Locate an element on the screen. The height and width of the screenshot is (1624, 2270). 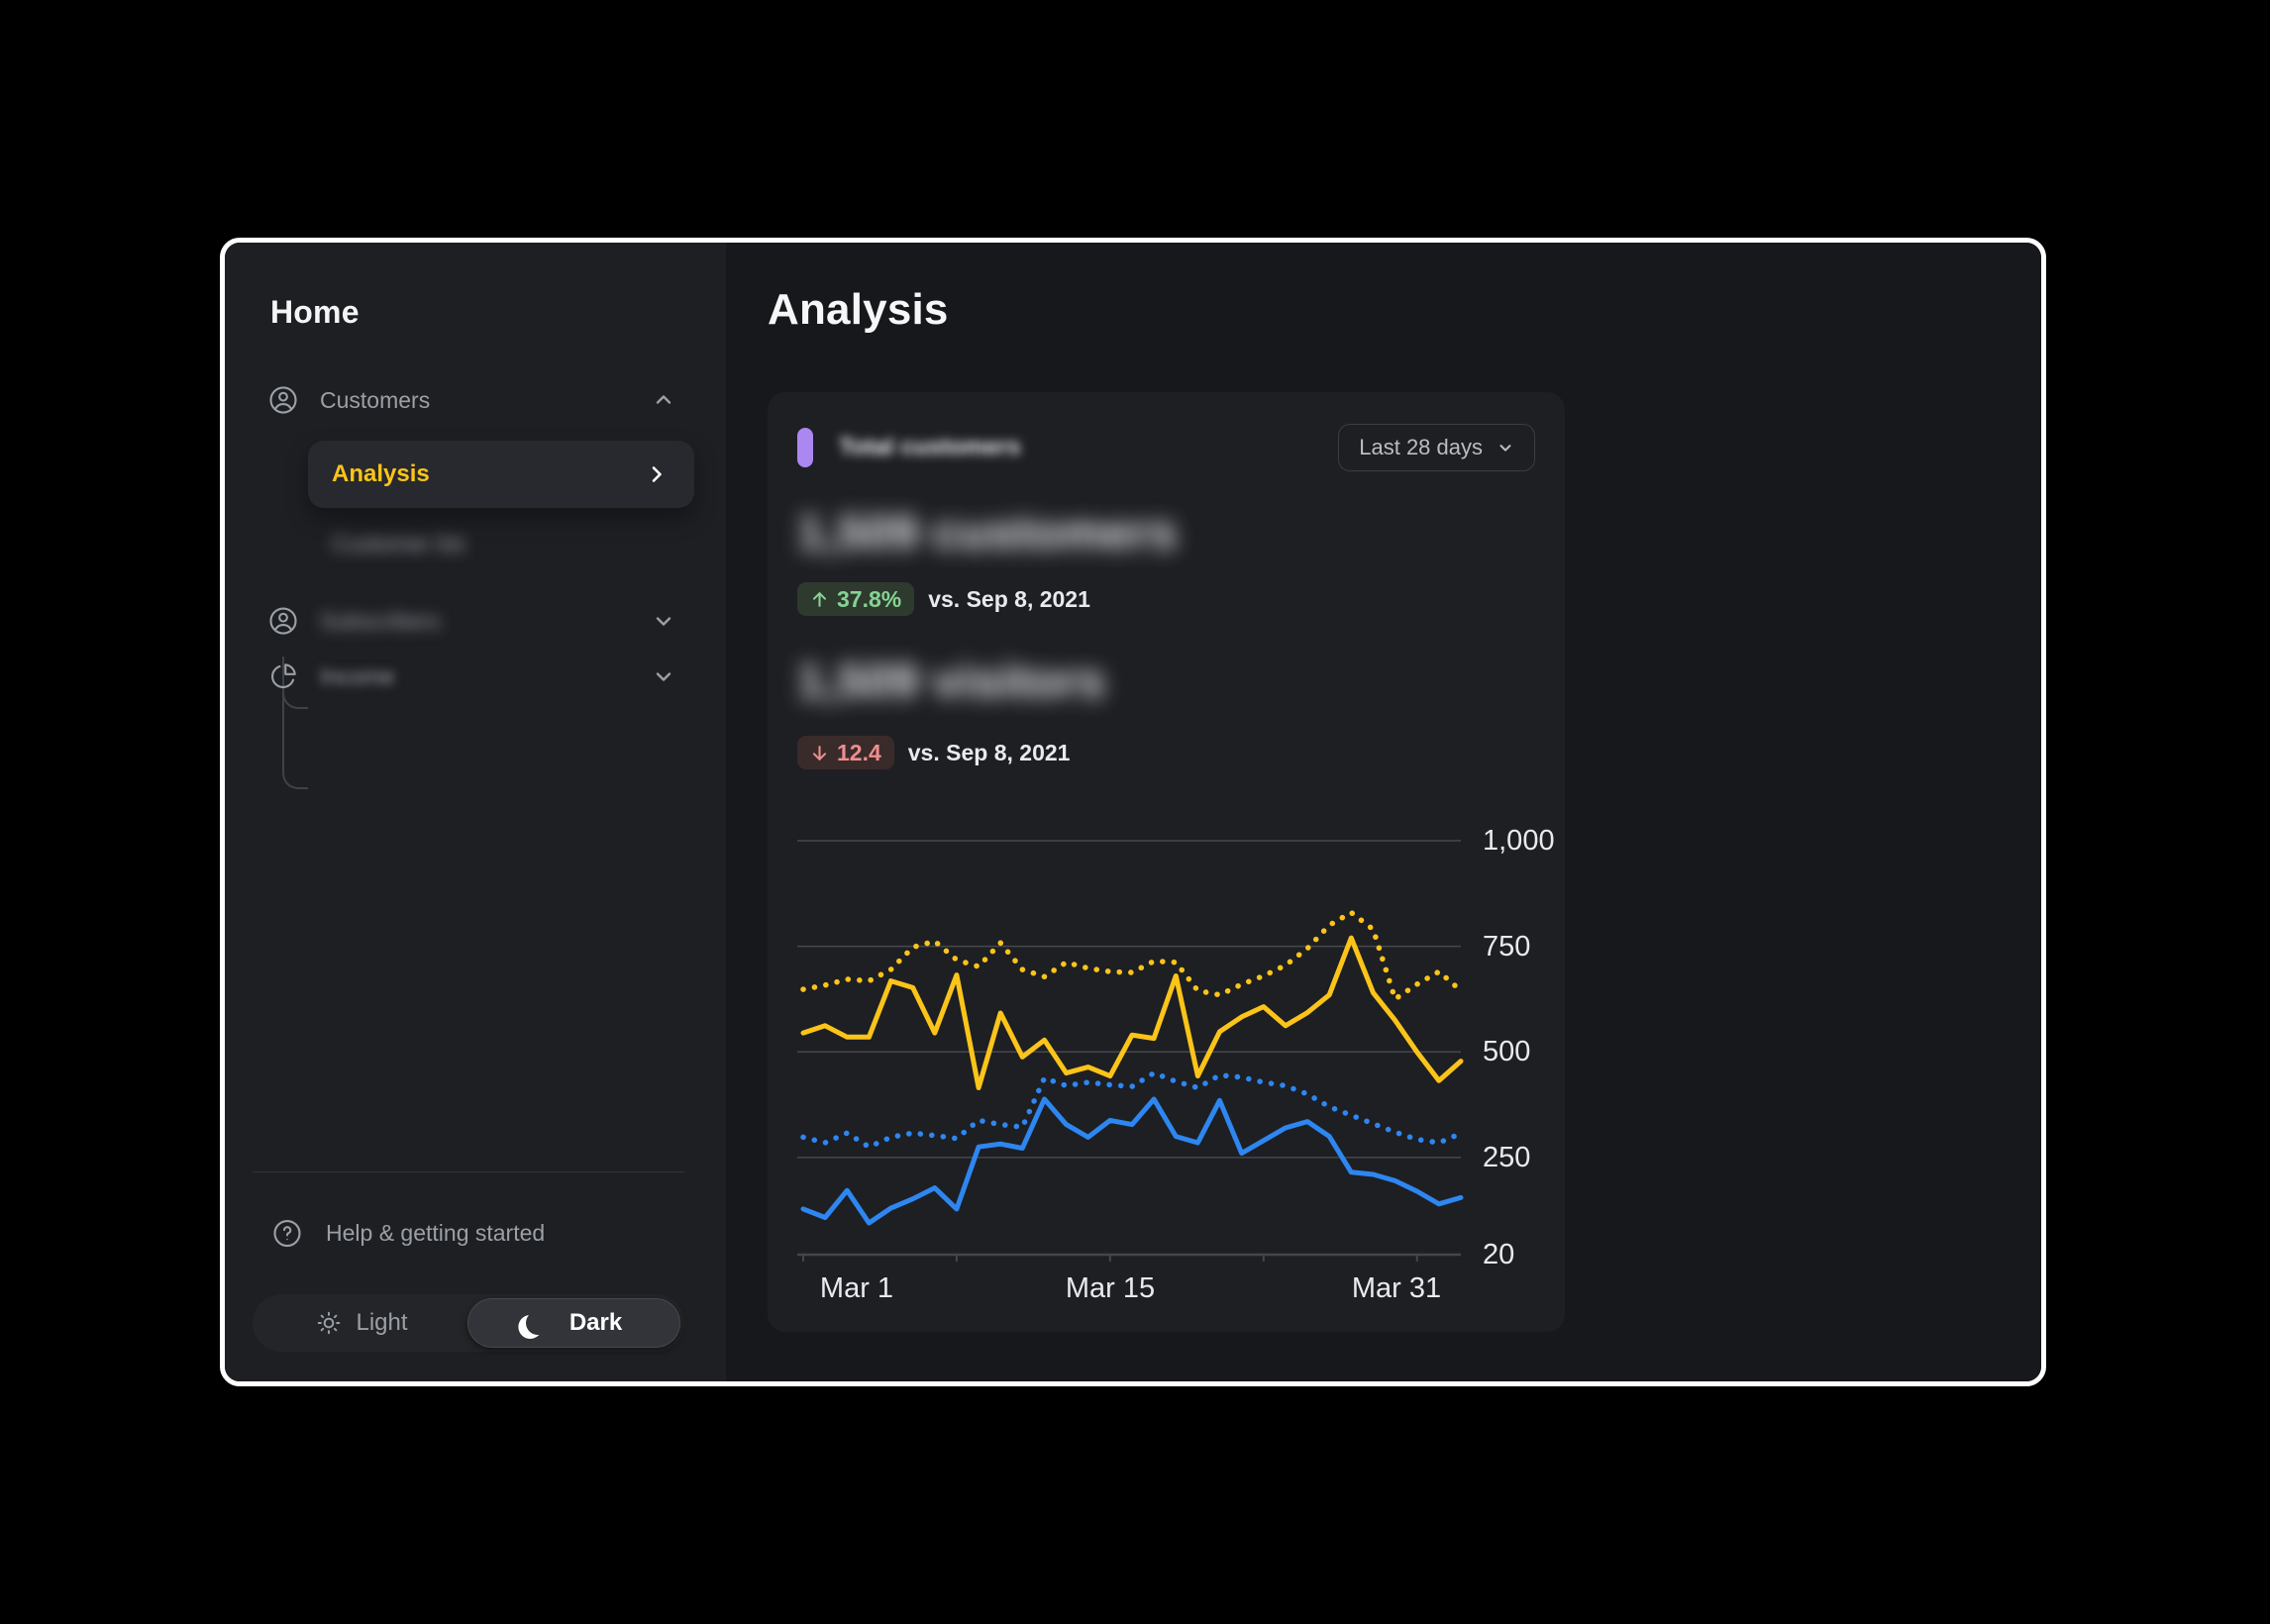
theme-toggle: Light Dark is located at coordinates (468, 1323).